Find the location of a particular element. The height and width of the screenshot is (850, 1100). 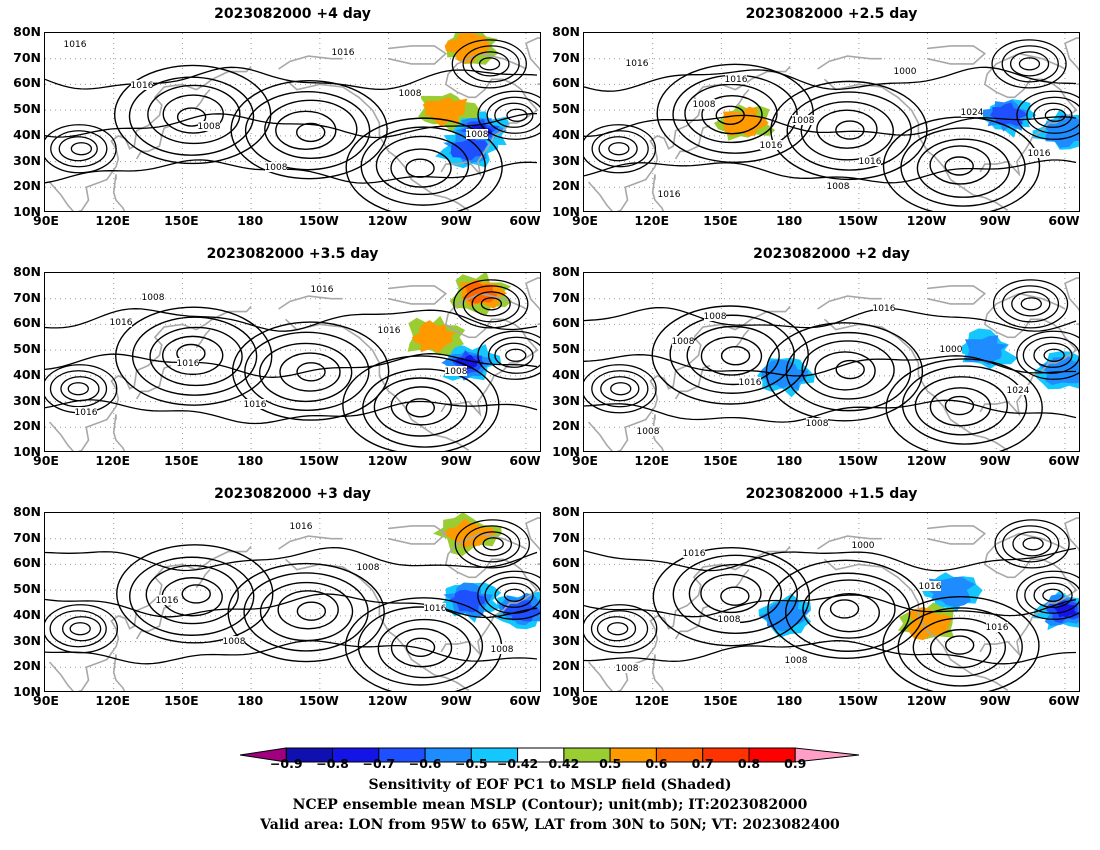

colorbar-tick-label: −0.42 is located at coordinates (517, 763).